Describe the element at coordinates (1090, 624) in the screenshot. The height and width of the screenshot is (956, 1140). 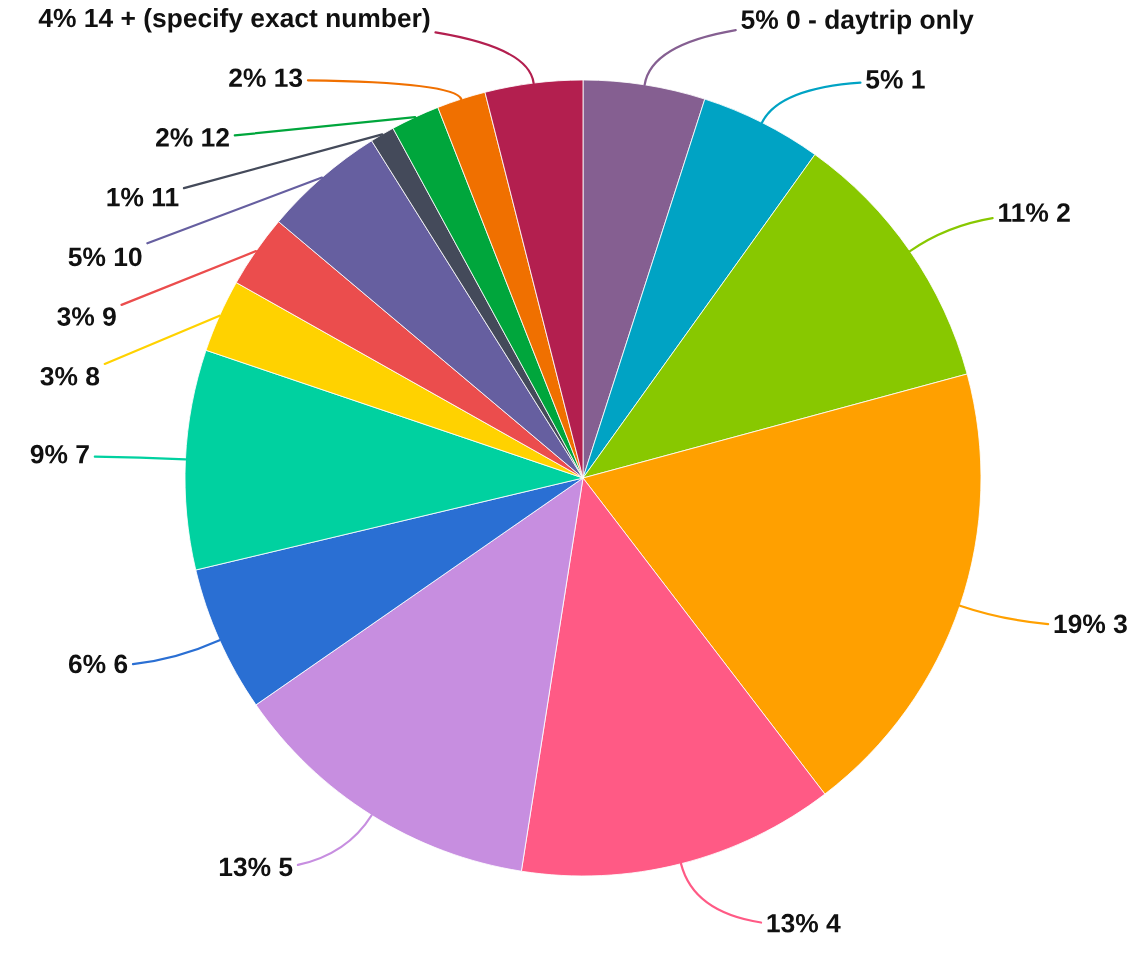
I see `slice-label: 19% 3` at that location.